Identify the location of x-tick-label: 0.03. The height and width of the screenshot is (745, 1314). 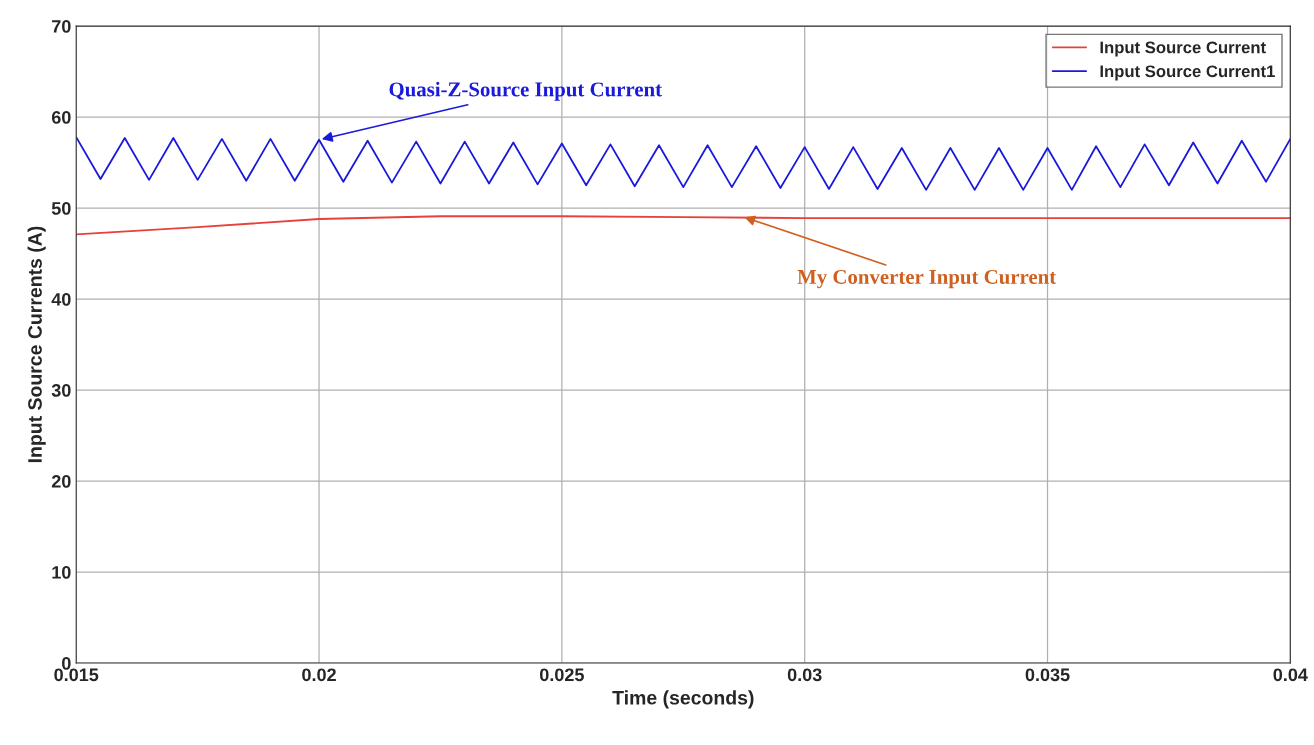
(804, 675).